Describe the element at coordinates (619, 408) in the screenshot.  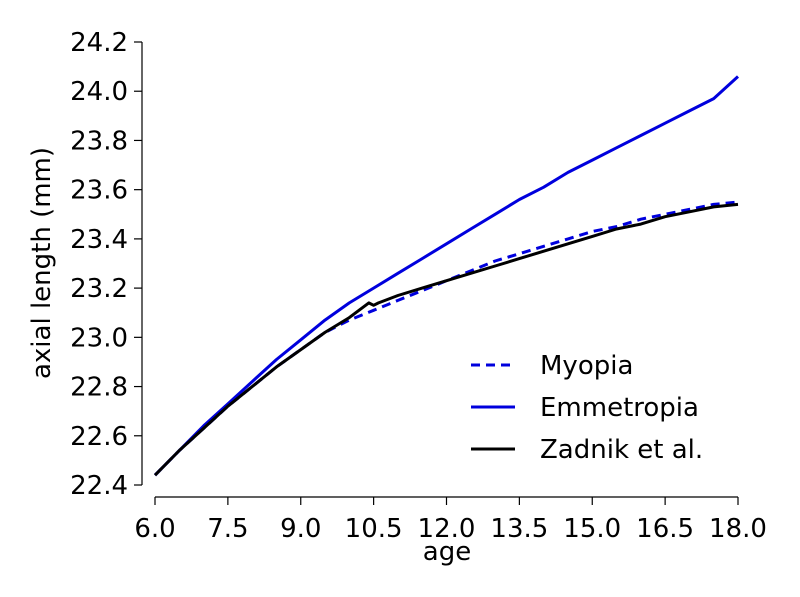
I see `legend-label: Emmetropia` at that location.